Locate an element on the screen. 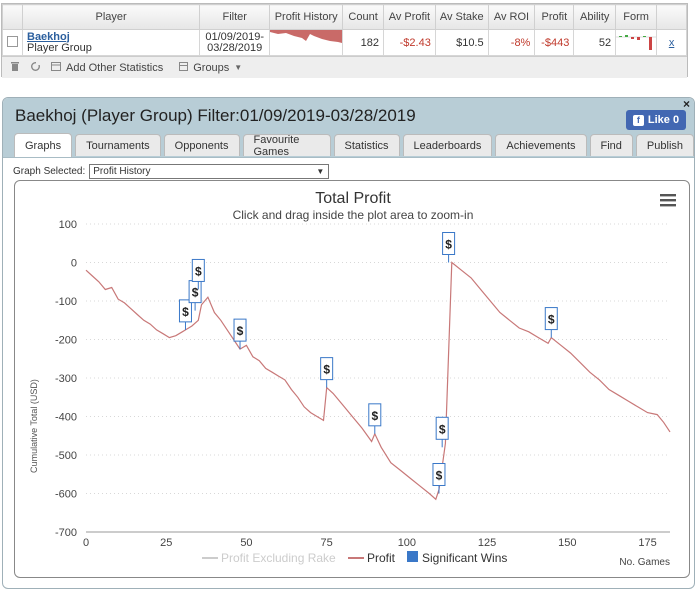 The height and width of the screenshot is (591, 700). legend-significant-wins: Significant Wins is located at coordinates (464, 558).